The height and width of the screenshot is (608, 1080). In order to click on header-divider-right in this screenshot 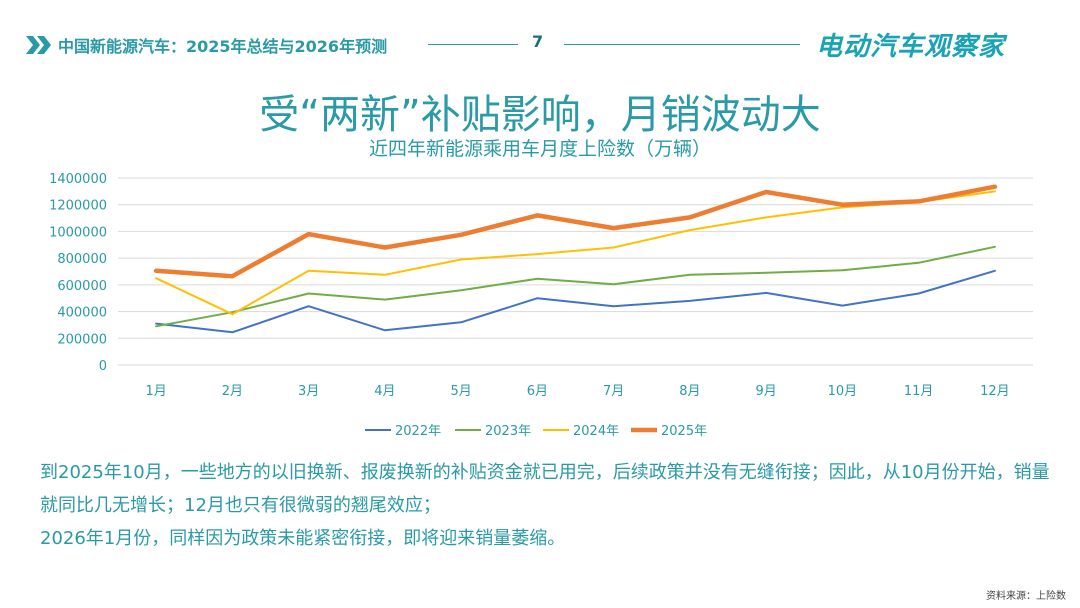, I will do `click(682, 44)`.